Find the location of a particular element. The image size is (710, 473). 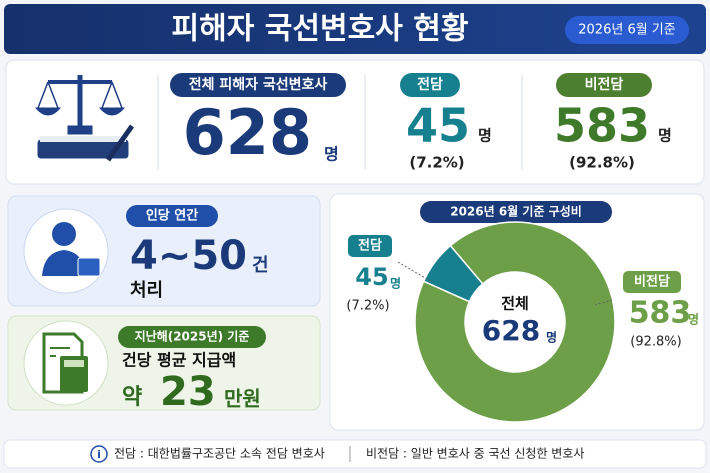

card-unit: 만원 is located at coordinates (242, 399).